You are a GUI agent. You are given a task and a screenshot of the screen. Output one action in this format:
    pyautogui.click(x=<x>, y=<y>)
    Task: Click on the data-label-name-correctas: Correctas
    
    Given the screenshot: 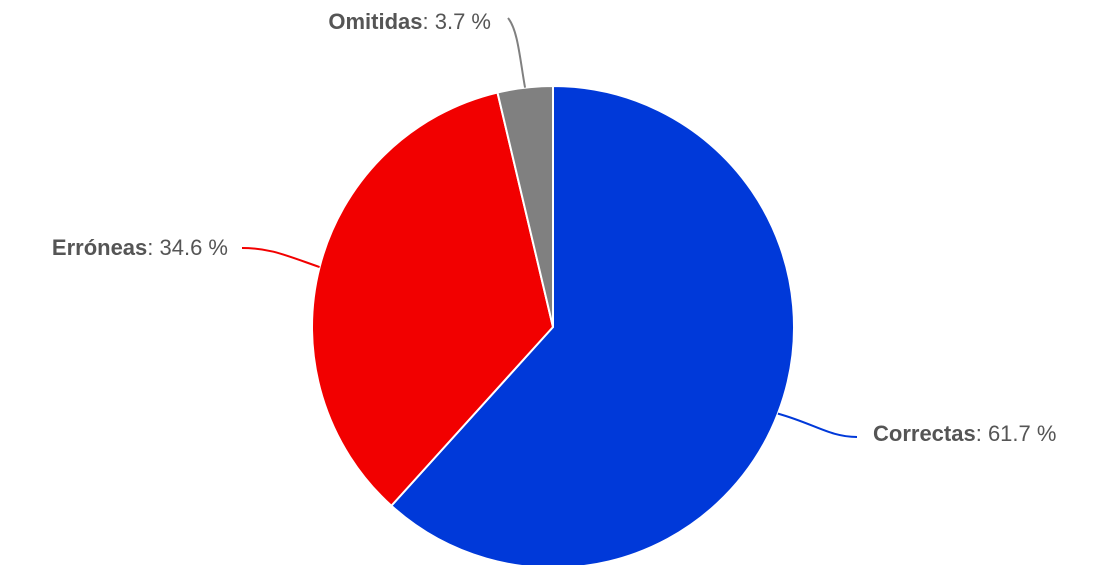 What is the action you would take?
    pyautogui.click(x=924, y=433)
    